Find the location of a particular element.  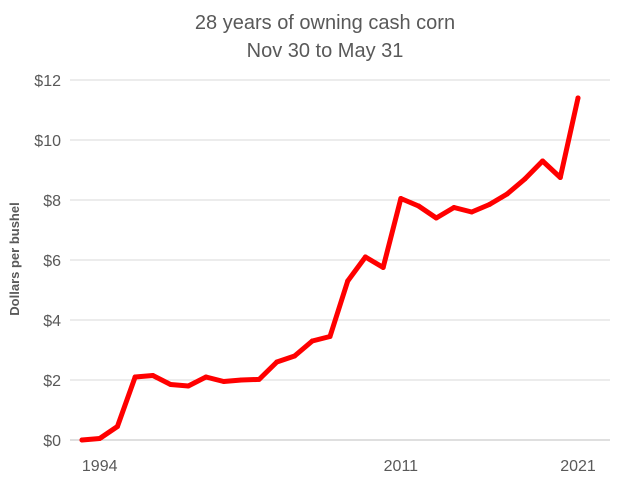

x-tick-label: 1994 is located at coordinates (100, 466).